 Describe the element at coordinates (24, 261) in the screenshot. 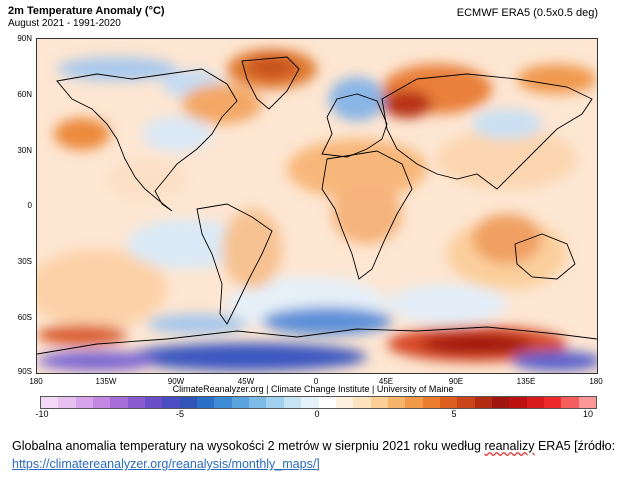

I see `lat-label: 30S` at that location.